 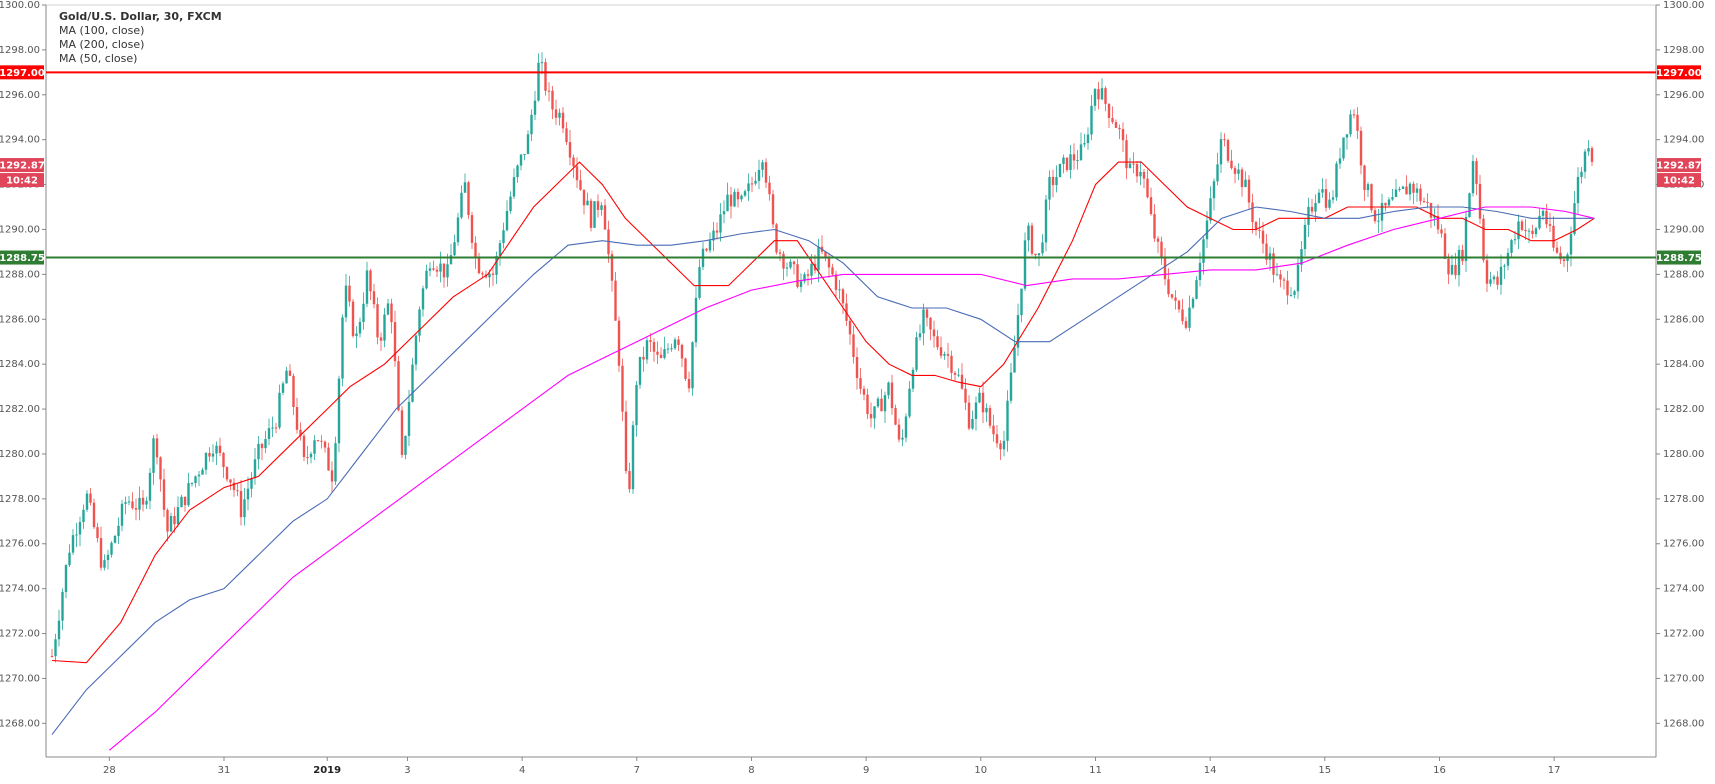 What do you see at coordinates (20, 5) in the screenshot?
I see `y-tick-label-left: 1300.00` at bounding box center [20, 5].